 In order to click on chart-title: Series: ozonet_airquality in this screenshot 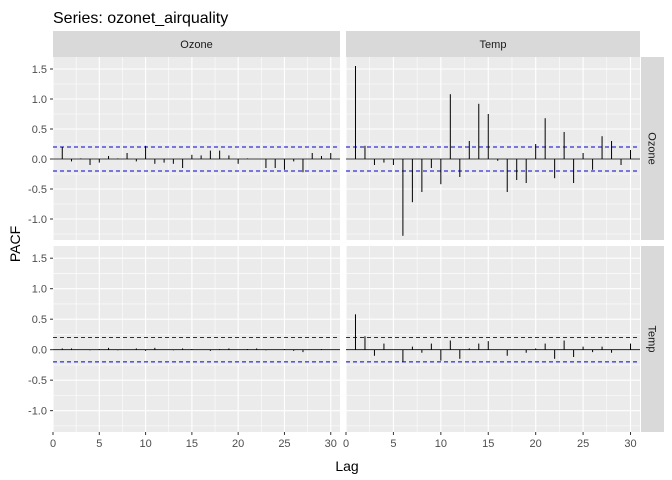, I will do `click(140, 18)`.